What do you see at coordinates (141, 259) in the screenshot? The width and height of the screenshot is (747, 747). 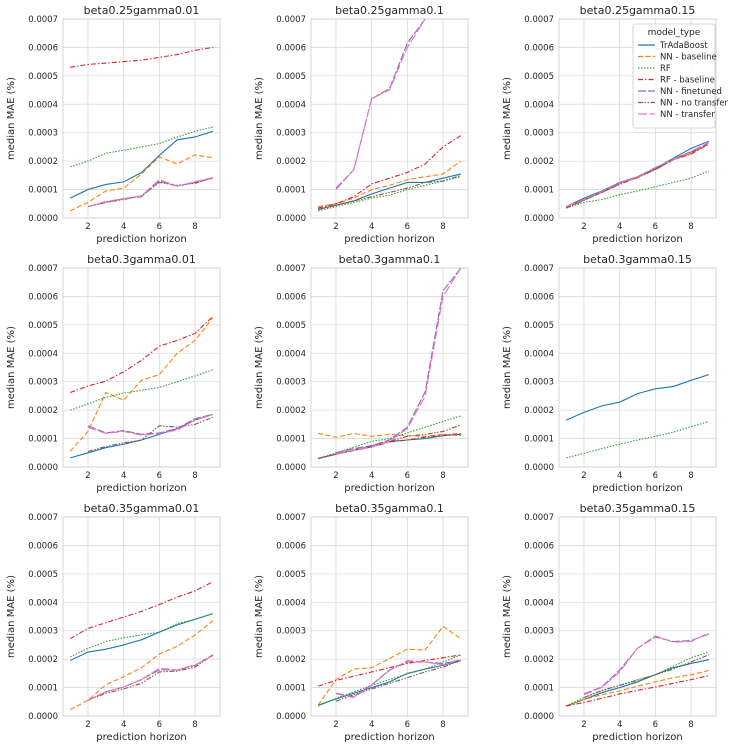 I see `subplot-title: beta0.3gamma0.01` at bounding box center [141, 259].